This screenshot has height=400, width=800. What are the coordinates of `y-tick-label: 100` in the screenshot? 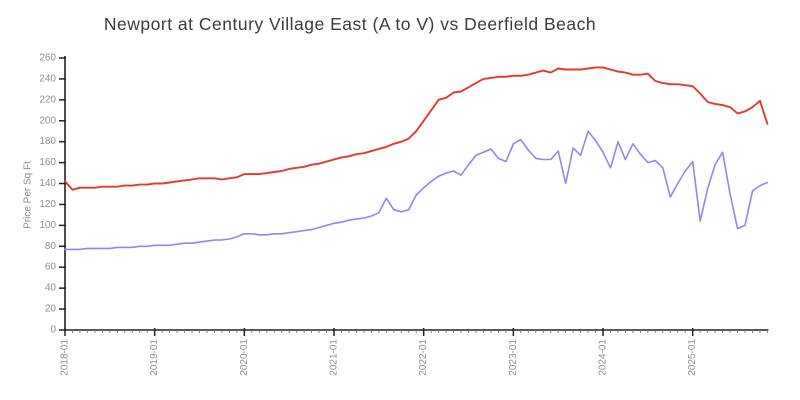 It's located at (47, 225).